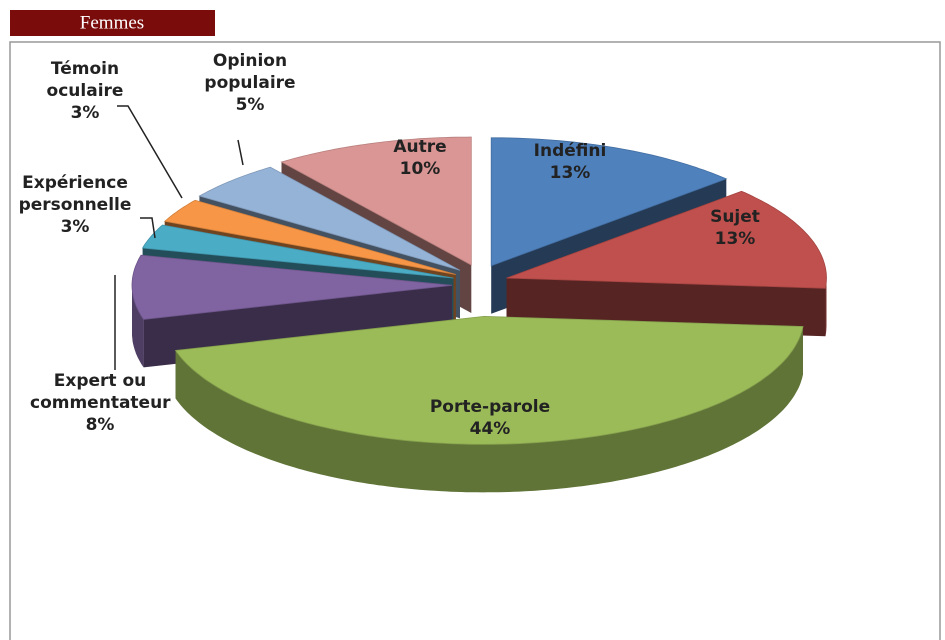 This screenshot has height=640, width=945. Describe the element at coordinates (490, 418) in the screenshot. I see `data-label: Porte-parole 44%` at that location.